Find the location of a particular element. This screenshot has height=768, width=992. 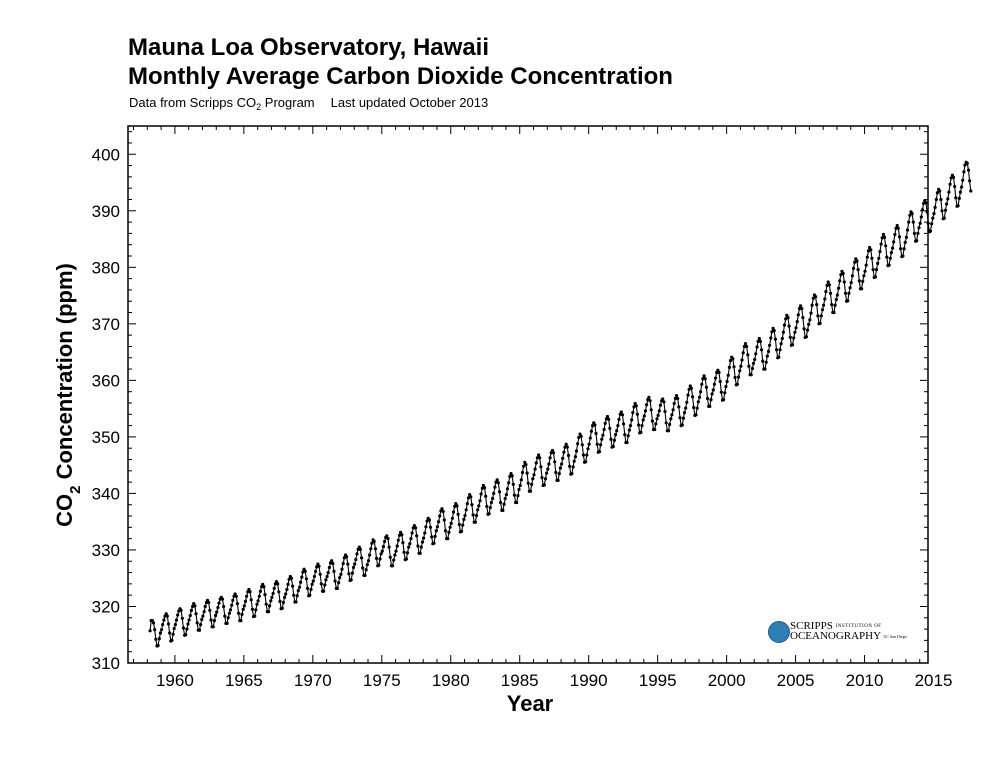

source-note-subscript: 2 is located at coordinates (259, 107).